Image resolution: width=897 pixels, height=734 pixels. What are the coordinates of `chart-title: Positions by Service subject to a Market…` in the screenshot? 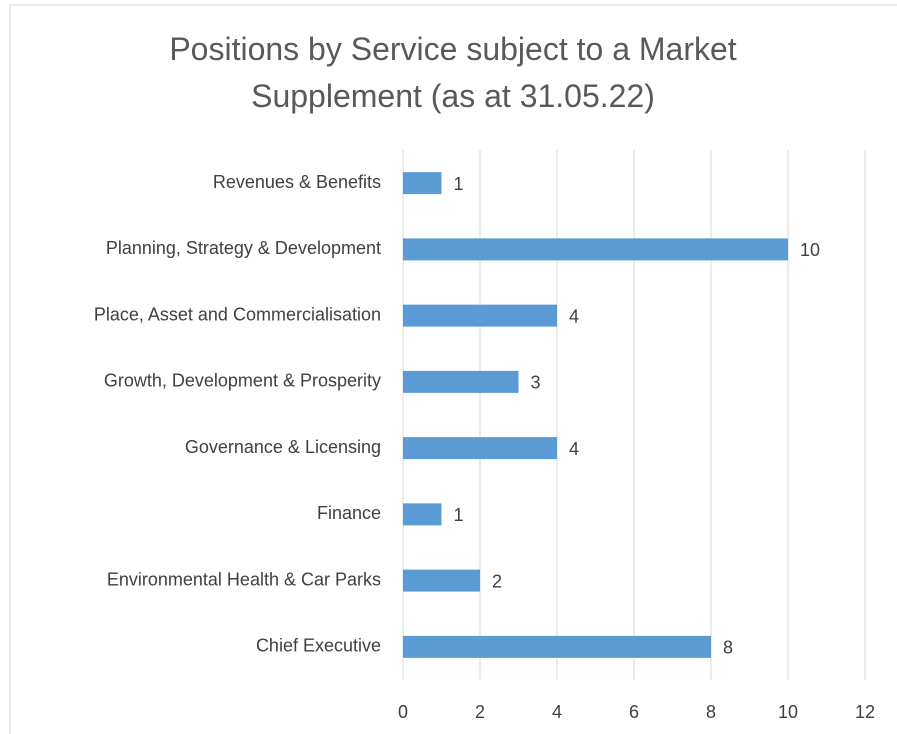 It's located at (453, 72).